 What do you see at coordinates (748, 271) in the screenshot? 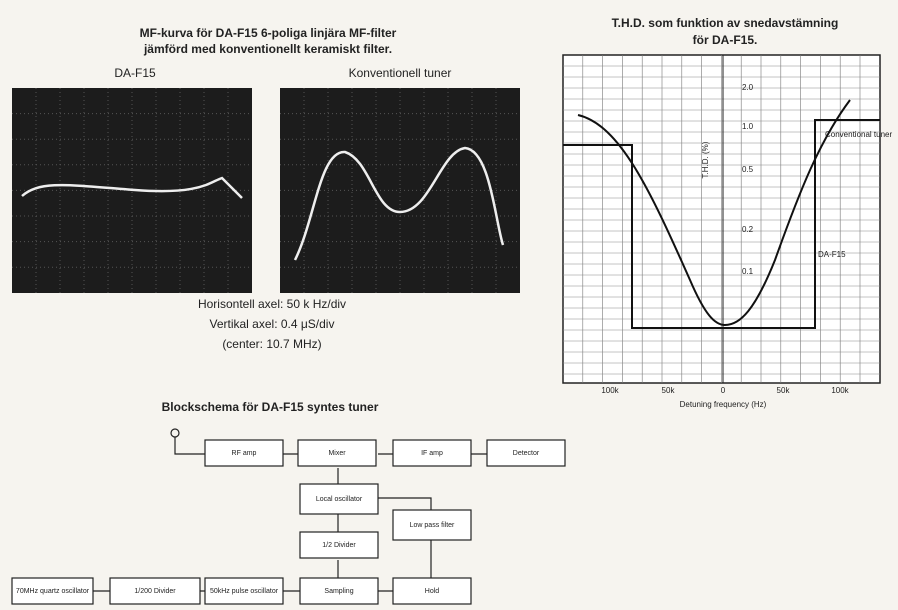
I see `y-tick-label: 0.1` at bounding box center [748, 271].